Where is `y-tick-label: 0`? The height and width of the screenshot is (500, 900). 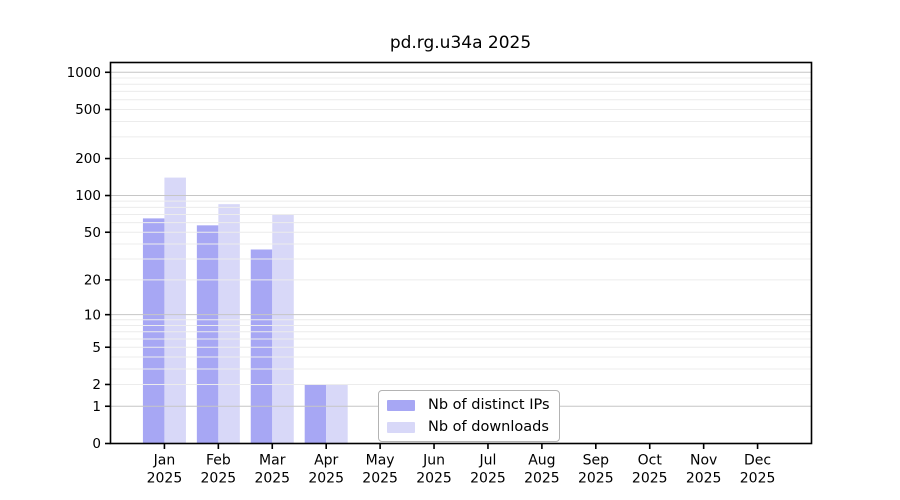
y-tick-label: 0 is located at coordinates (96, 444).